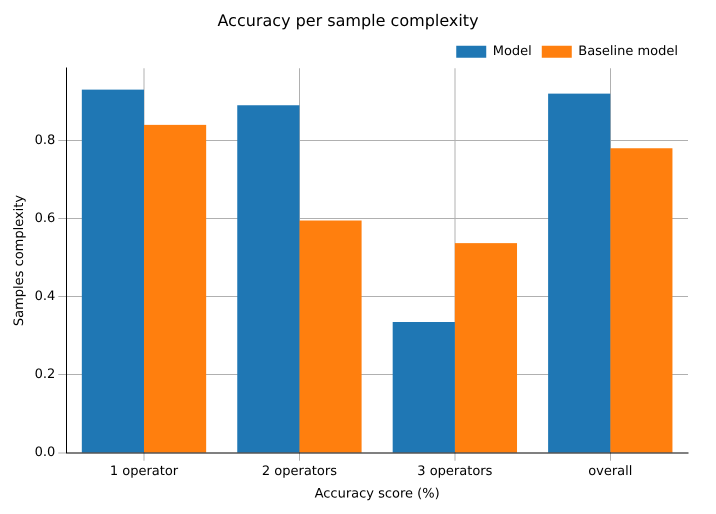  What do you see at coordinates (348, 20) in the screenshot?
I see `chart-title: Accuracy per sample complexity` at bounding box center [348, 20].